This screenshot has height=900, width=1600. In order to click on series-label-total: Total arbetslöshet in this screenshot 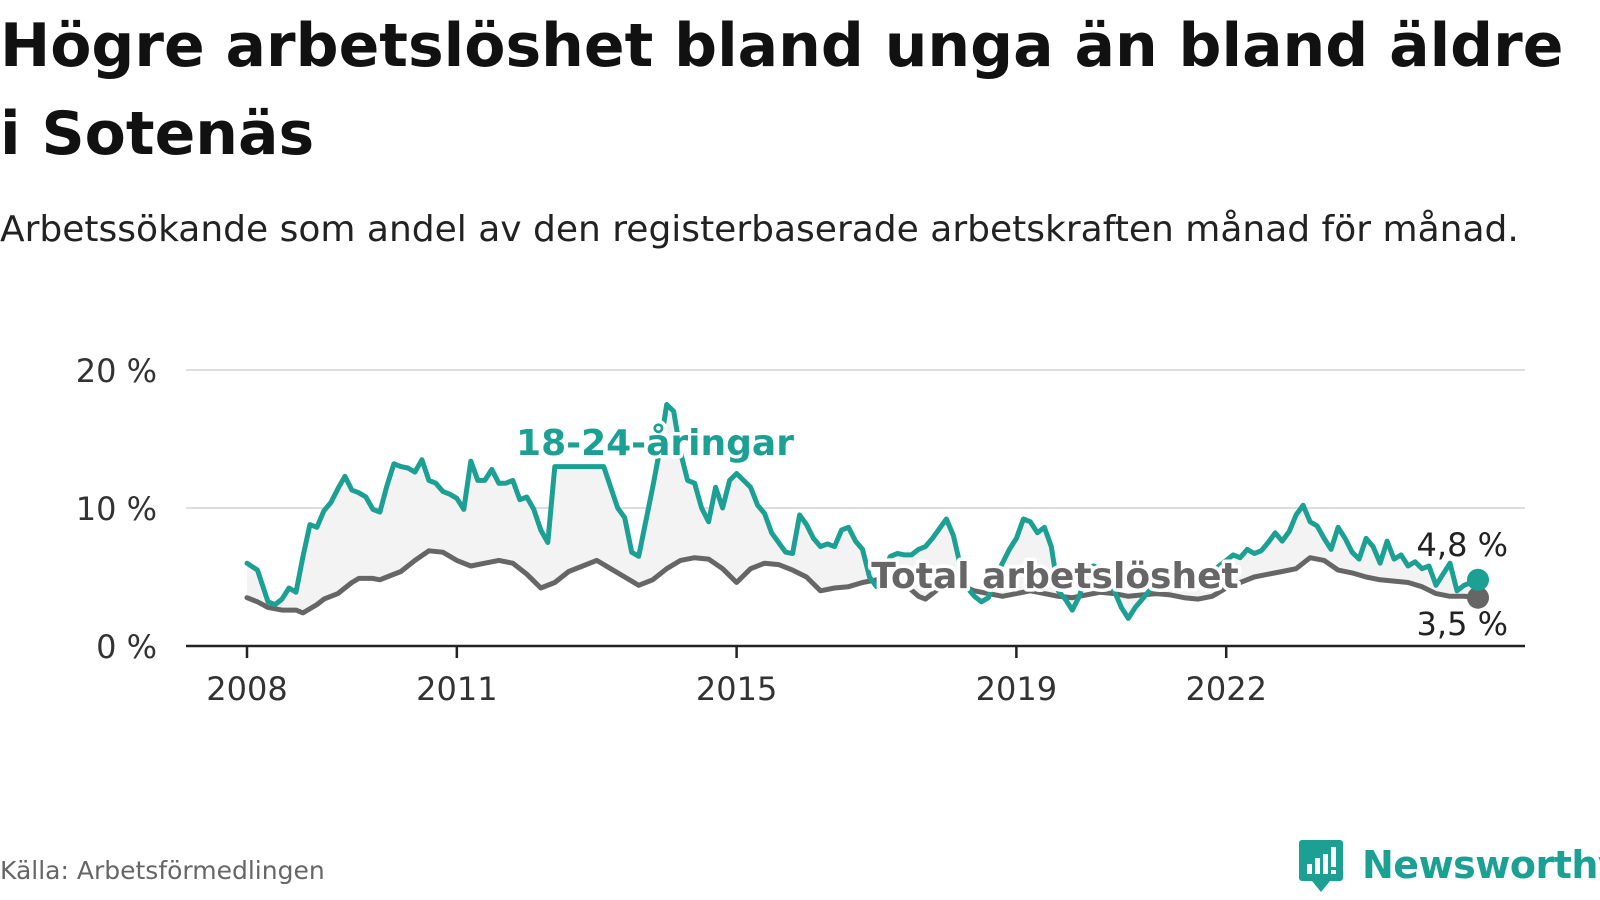, I will do `click(1055, 576)`.